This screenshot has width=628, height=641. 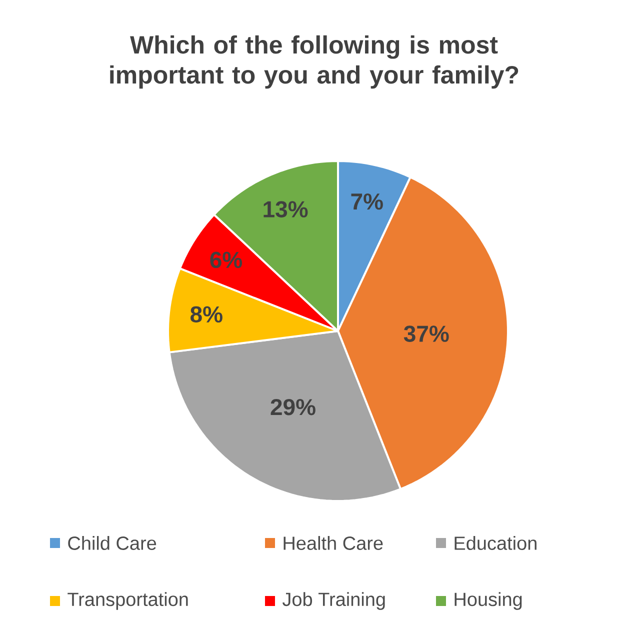 I want to click on data-label: 6%, so click(x=226, y=260).